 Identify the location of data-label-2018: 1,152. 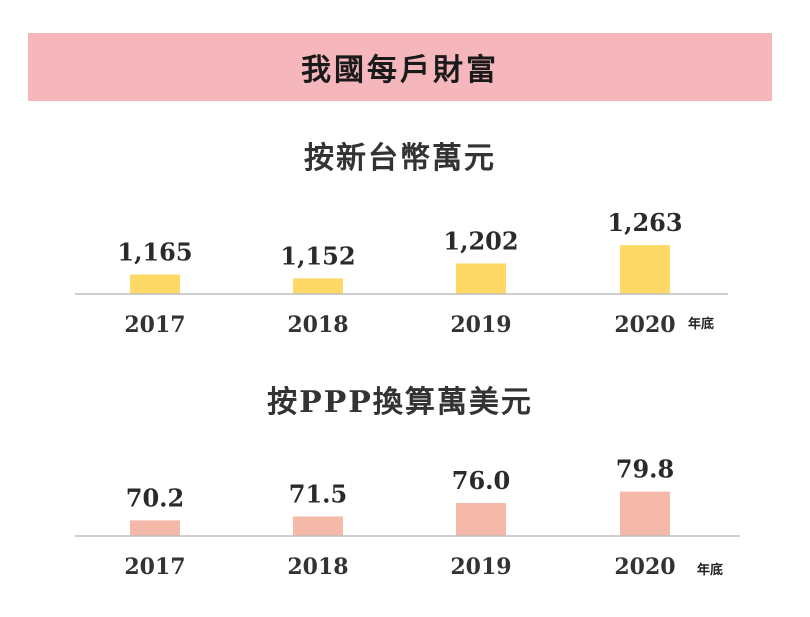
(317, 255).